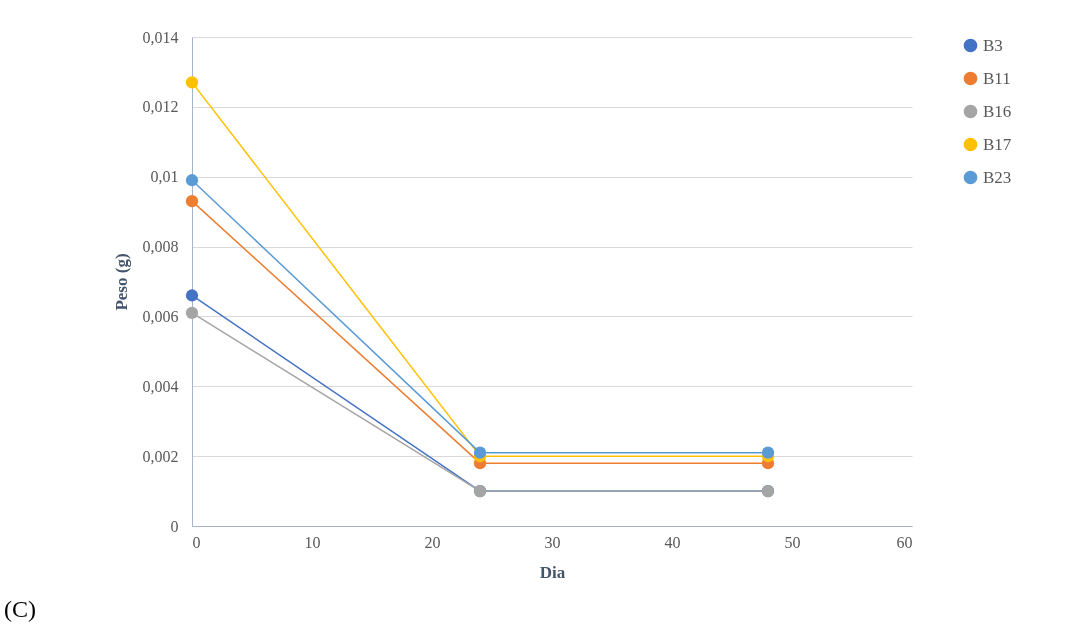  I want to click on x-tick-label: 10, so click(312, 542).